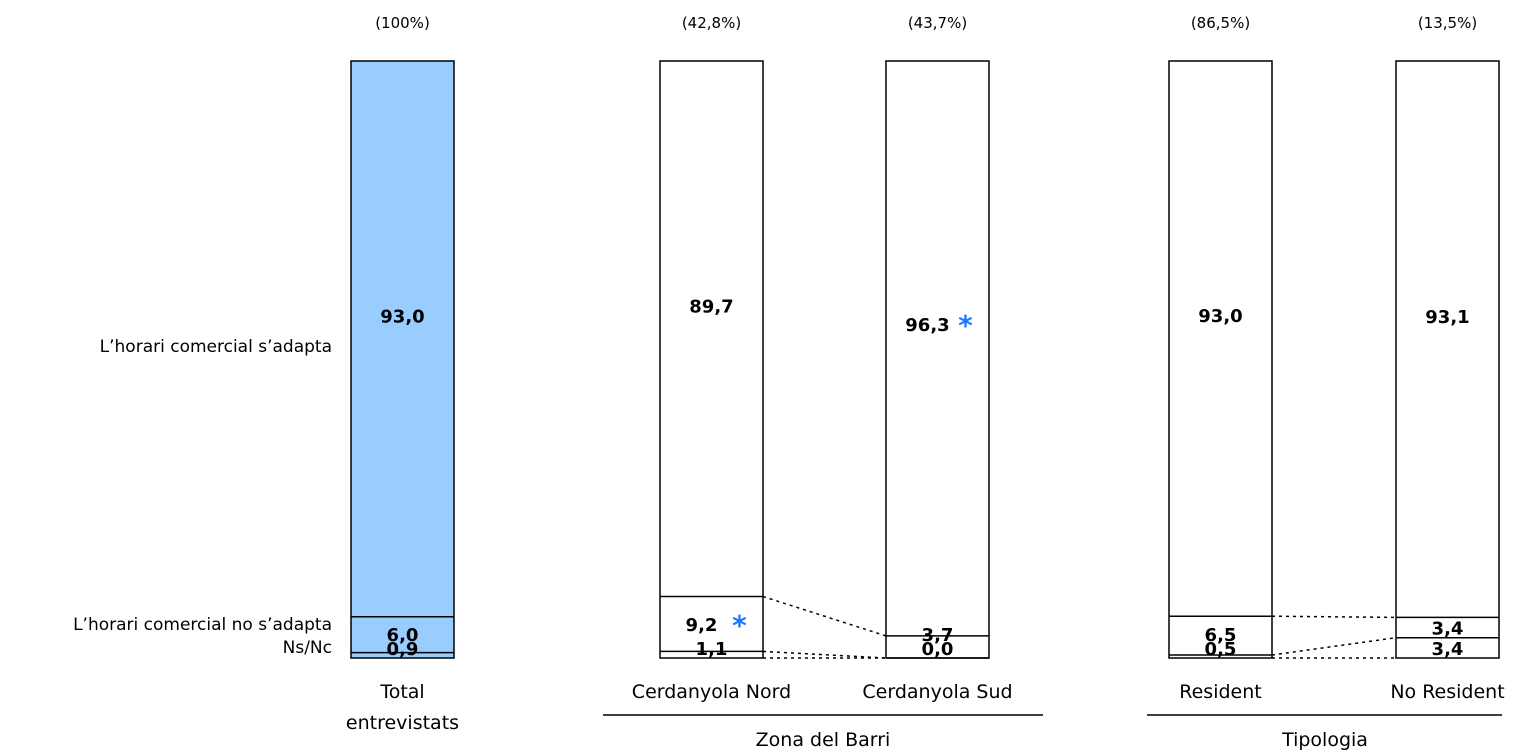 This screenshot has height=755, width=1524. Describe the element at coordinates (927, 325) in the screenshot. I see `data-label: 96,3` at that location.